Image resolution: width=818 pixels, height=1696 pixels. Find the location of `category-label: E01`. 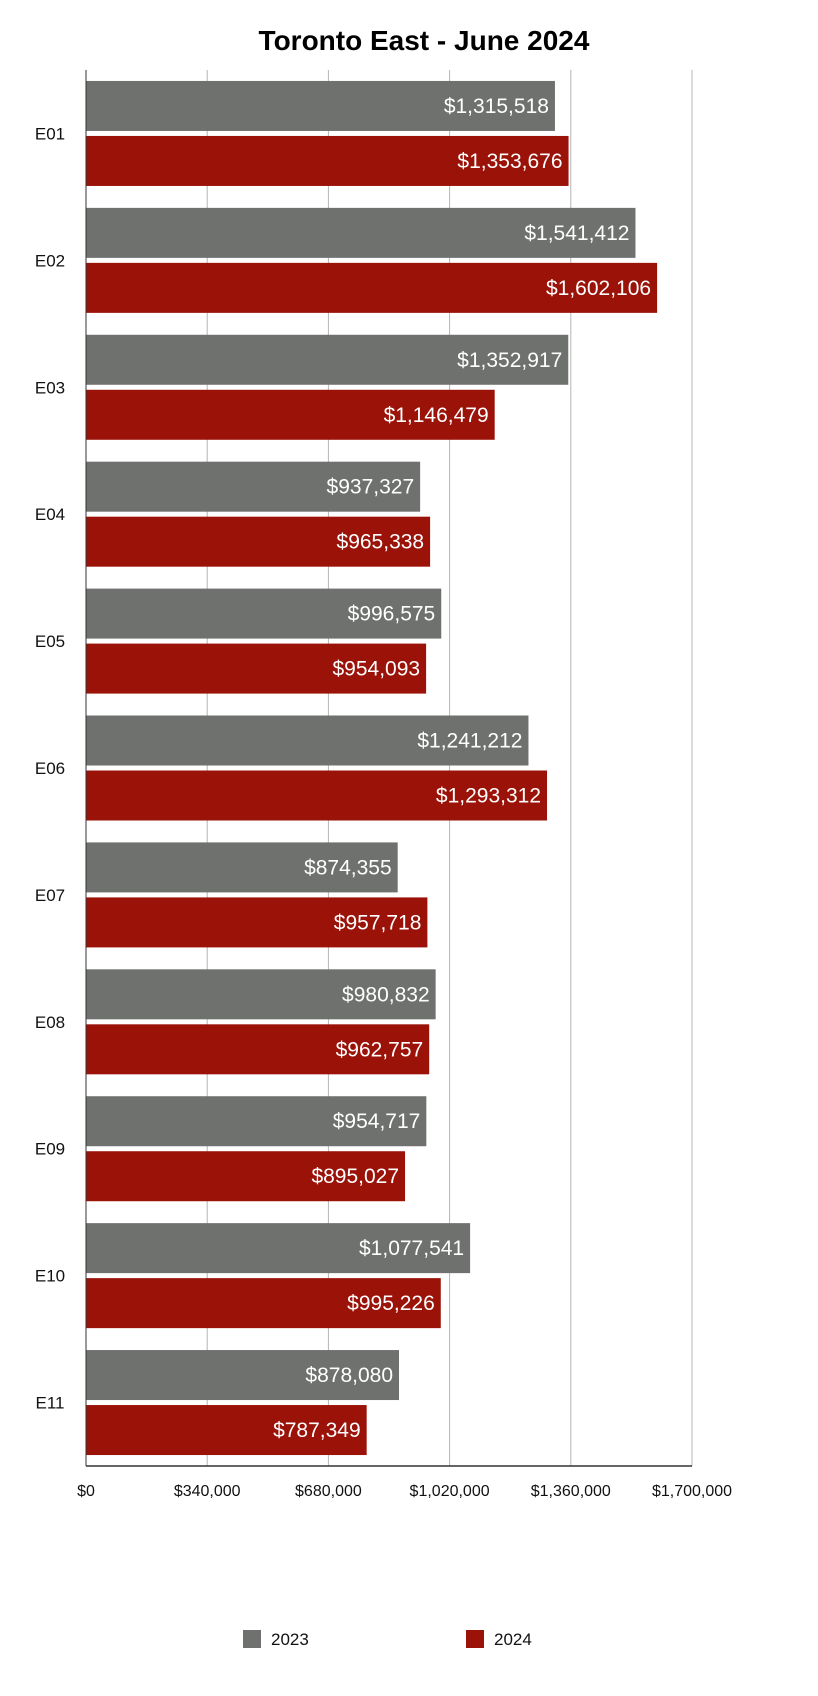

category-label: E01 is located at coordinates (50, 133).